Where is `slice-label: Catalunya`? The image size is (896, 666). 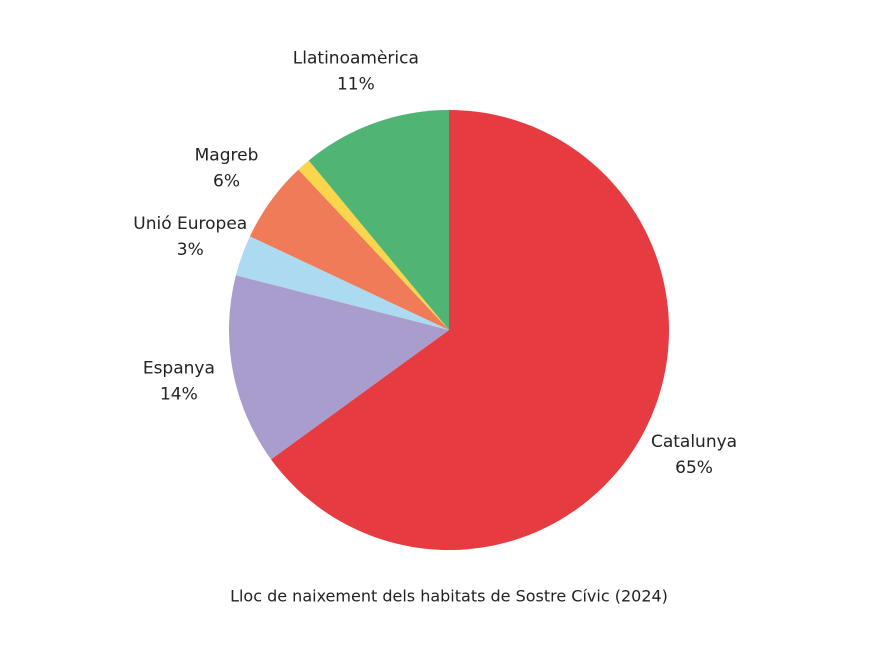
slice-label: Catalunya is located at coordinates (694, 442).